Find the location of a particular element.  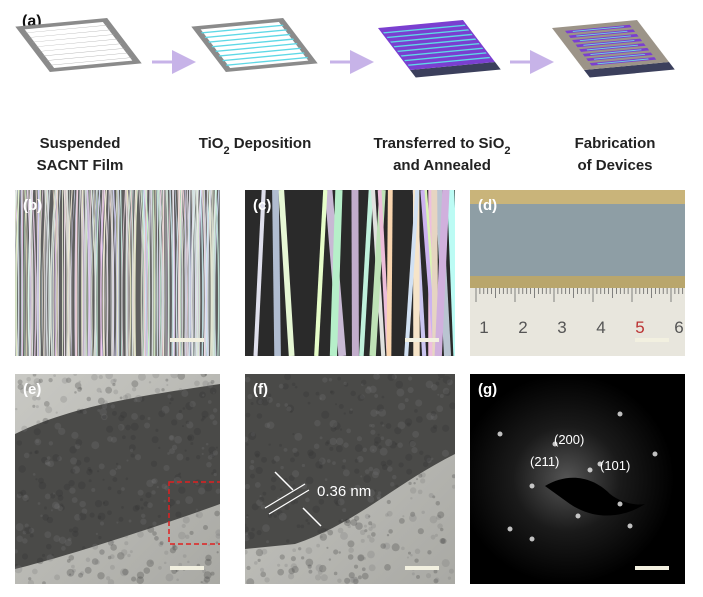

step-caption: and Annealed is located at coordinates (442, 165).